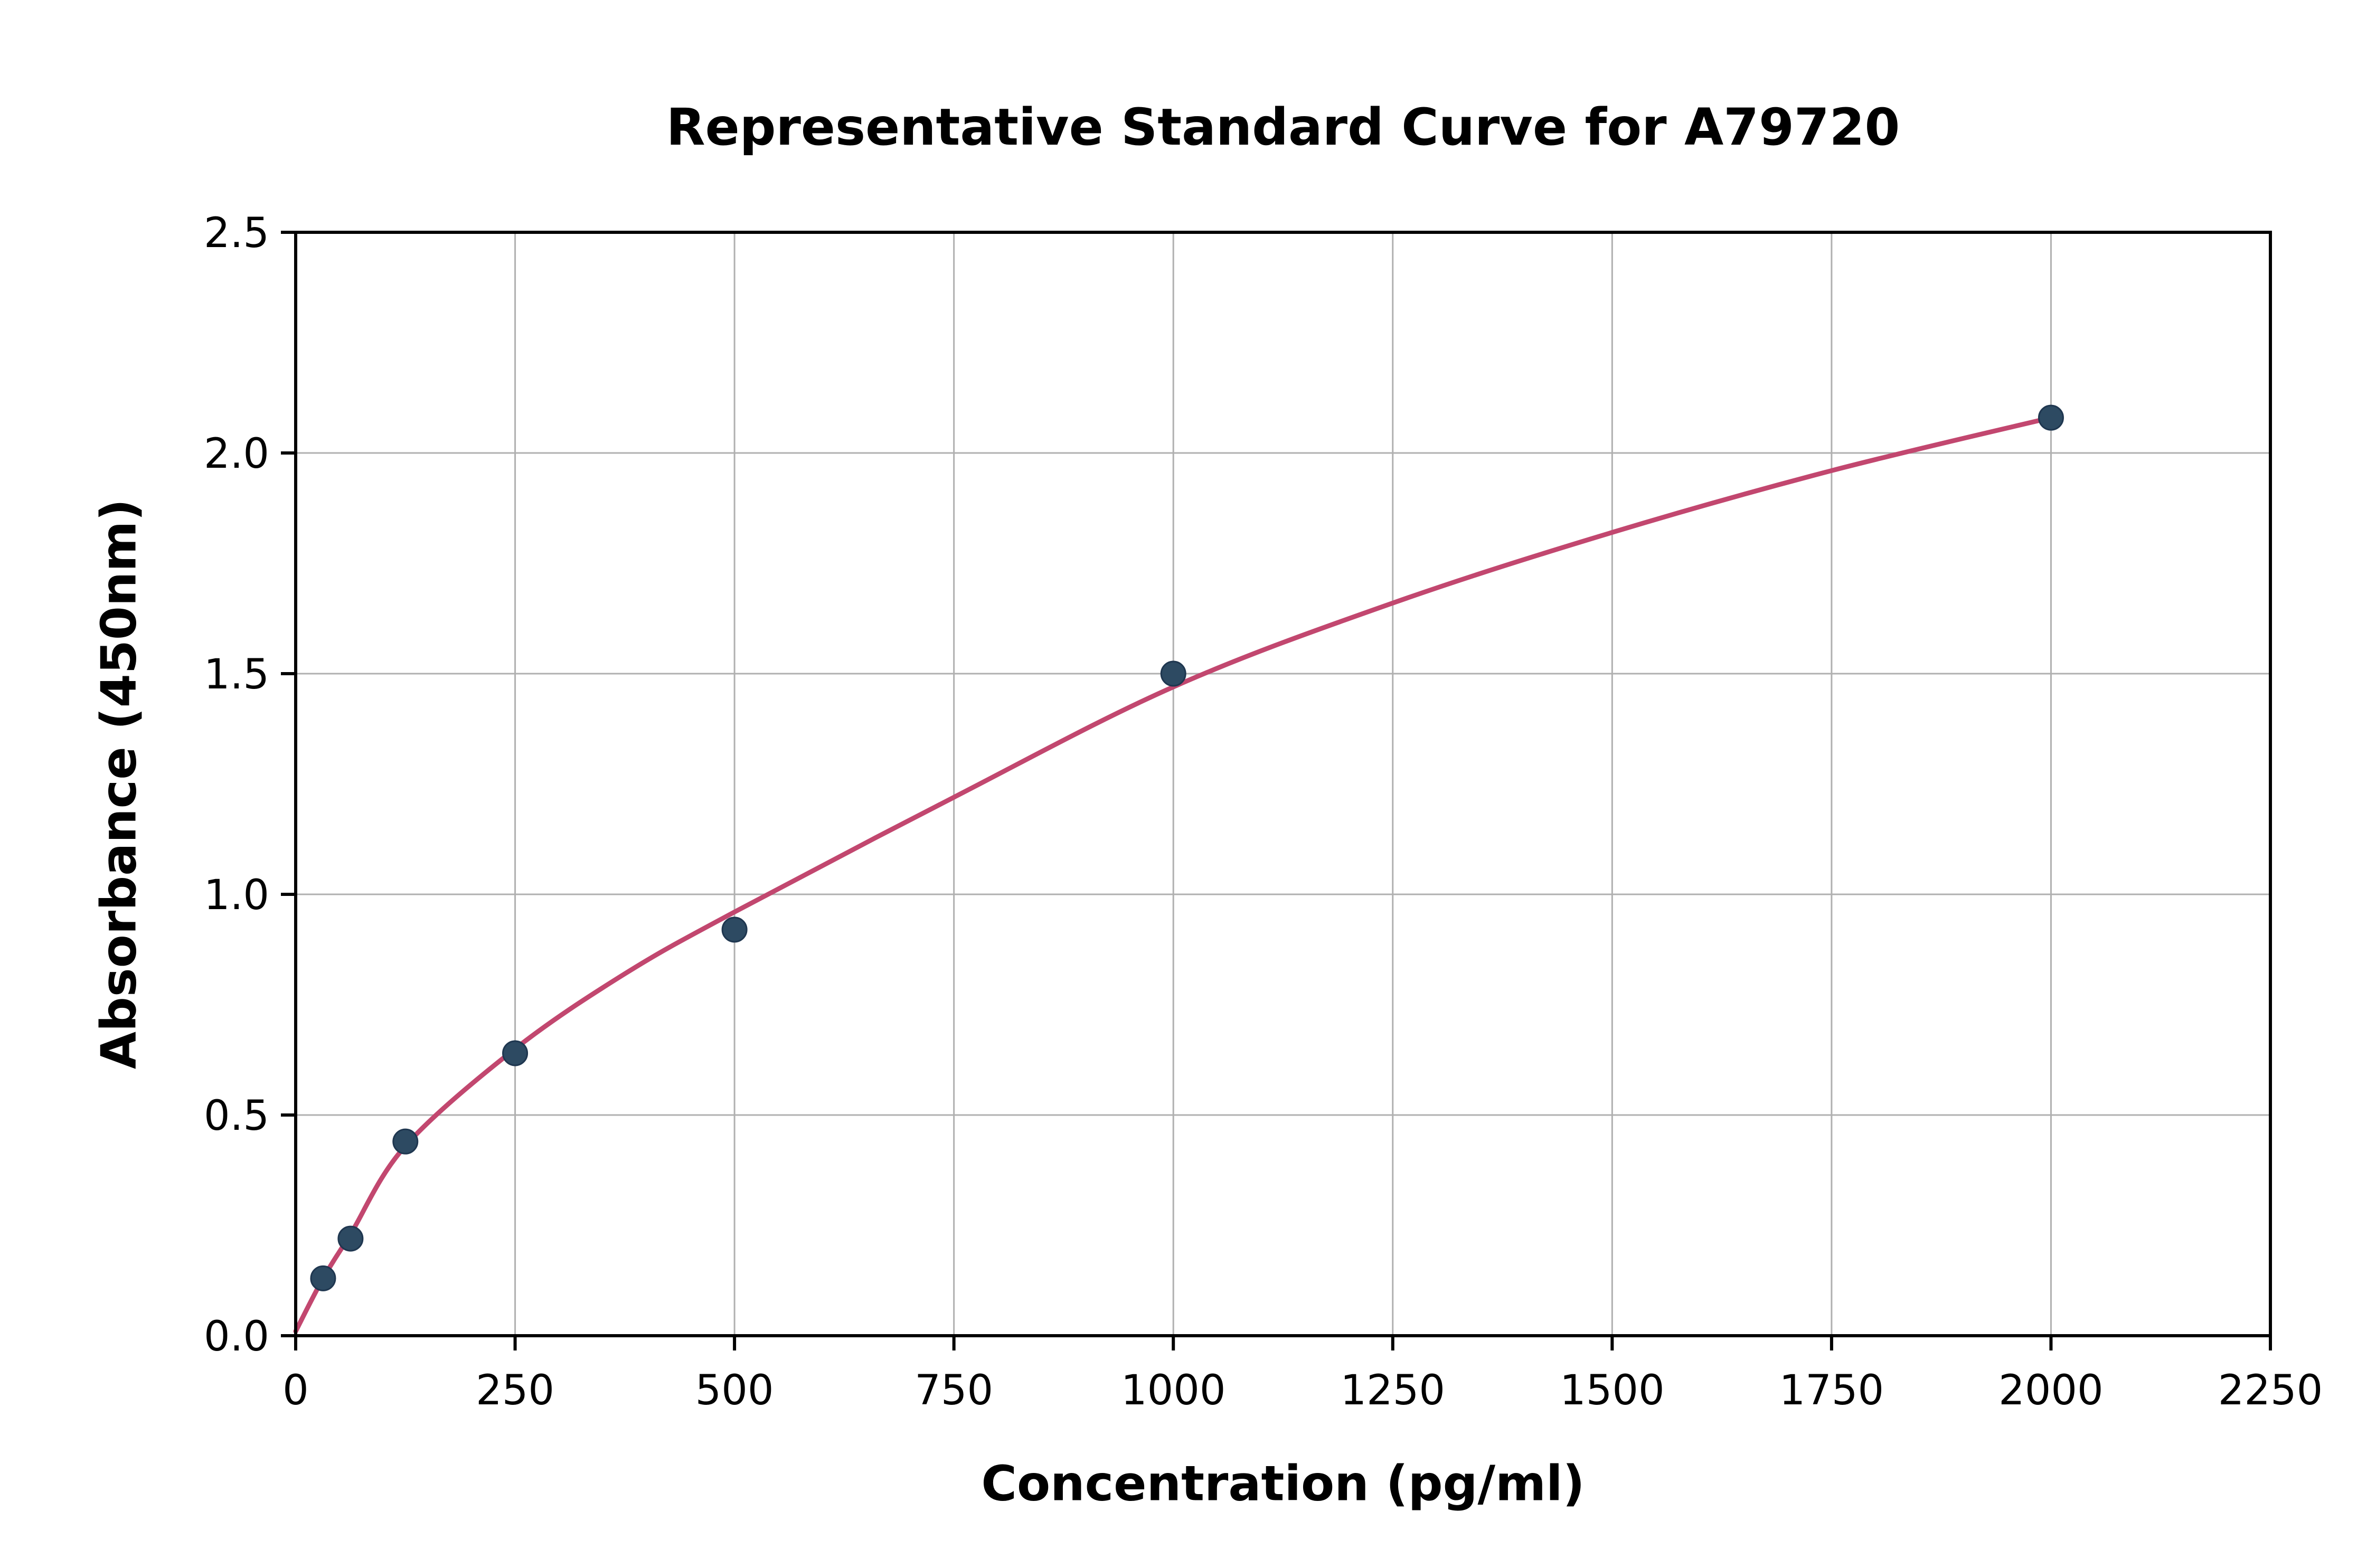  Describe the element at coordinates (296, 1390) in the screenshot. I see `x-tick-label: 0` at that location.